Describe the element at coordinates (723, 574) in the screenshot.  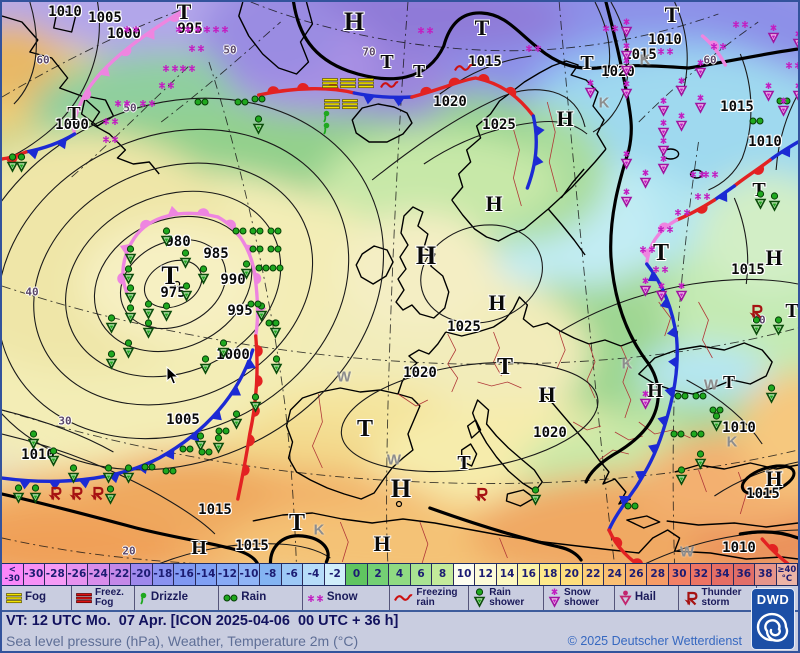
I see `temp-scale-cell: 34` at that location.